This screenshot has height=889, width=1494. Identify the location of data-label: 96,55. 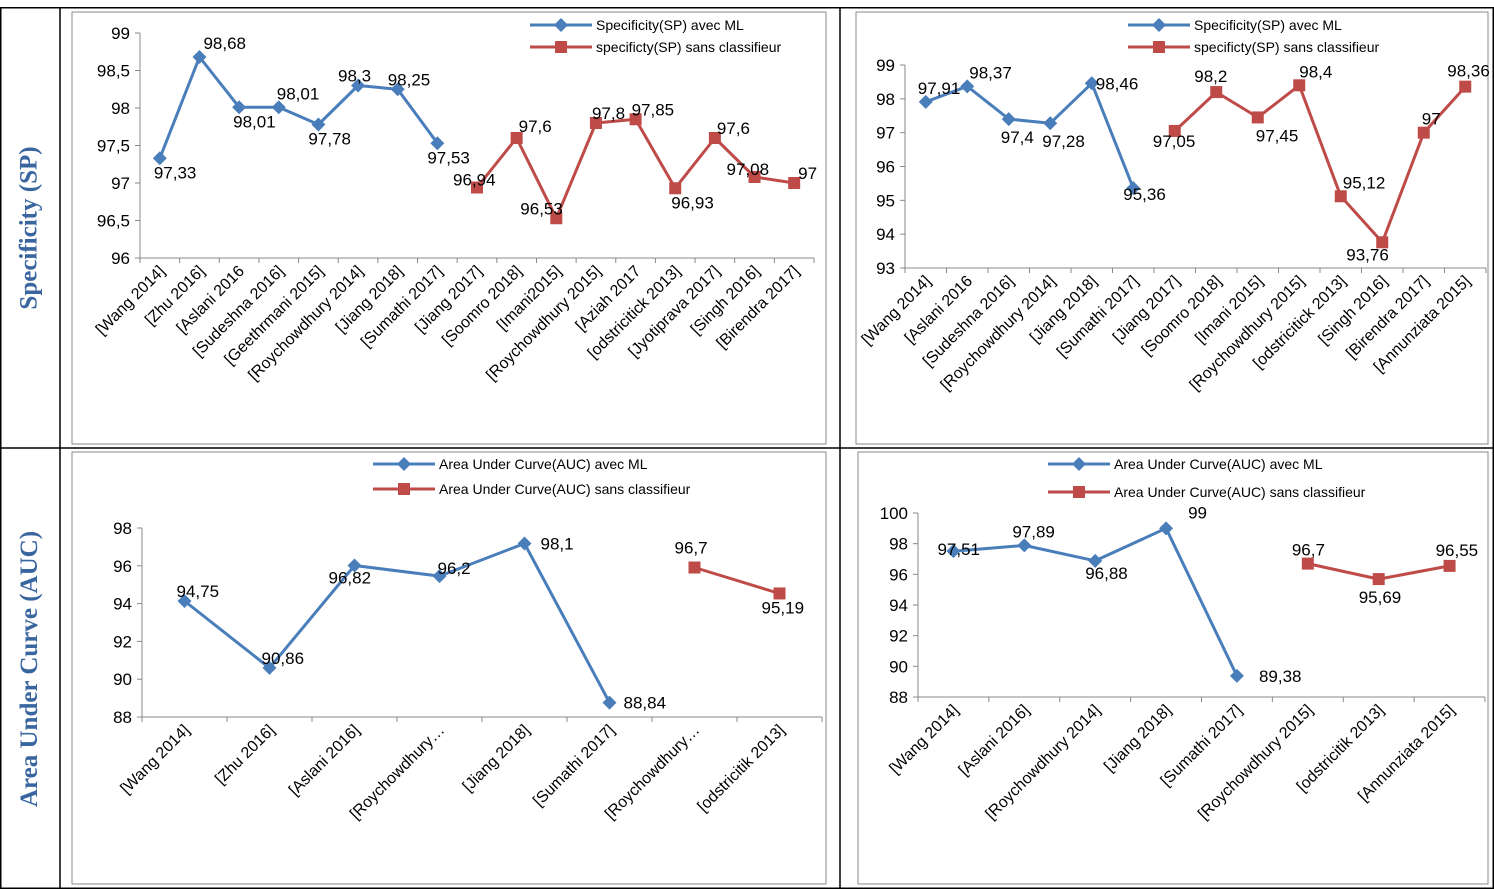
(1457, 550).